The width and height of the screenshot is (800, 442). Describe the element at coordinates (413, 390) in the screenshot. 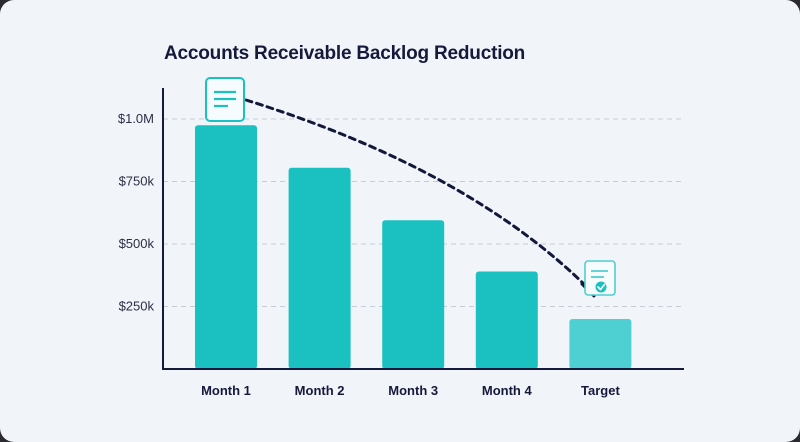

I see `x-tick-label: Month 3` at that location.